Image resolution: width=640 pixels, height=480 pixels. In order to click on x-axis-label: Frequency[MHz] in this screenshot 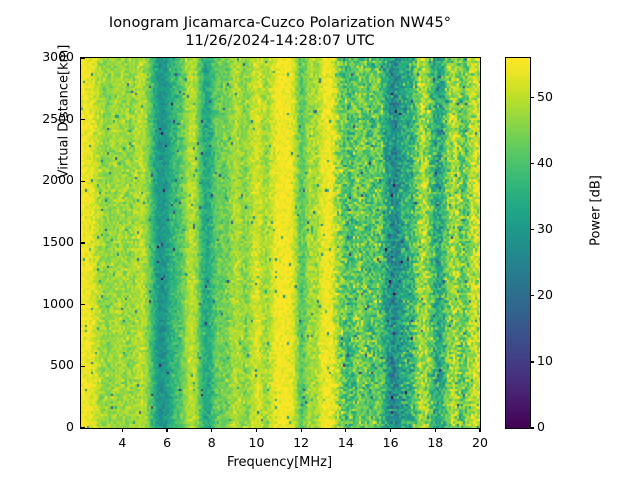, I will do `click(279, 462)`.